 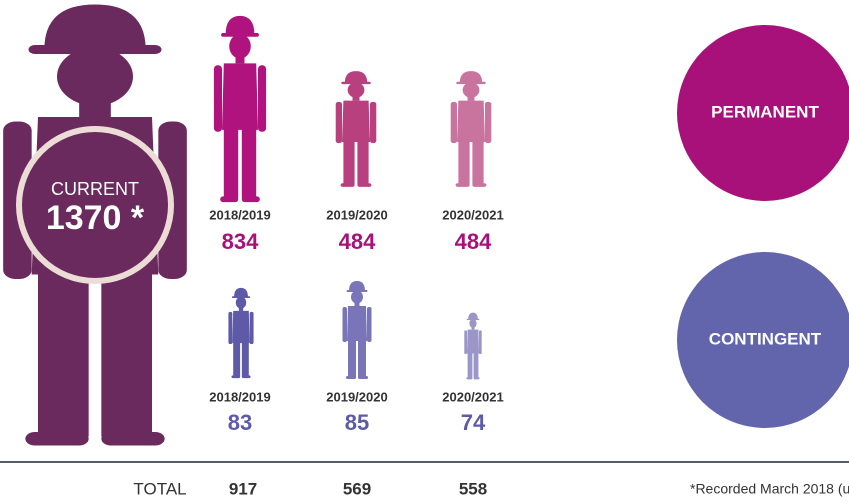 I want to click on contingent-value: 85, so click(x=357, y=422).